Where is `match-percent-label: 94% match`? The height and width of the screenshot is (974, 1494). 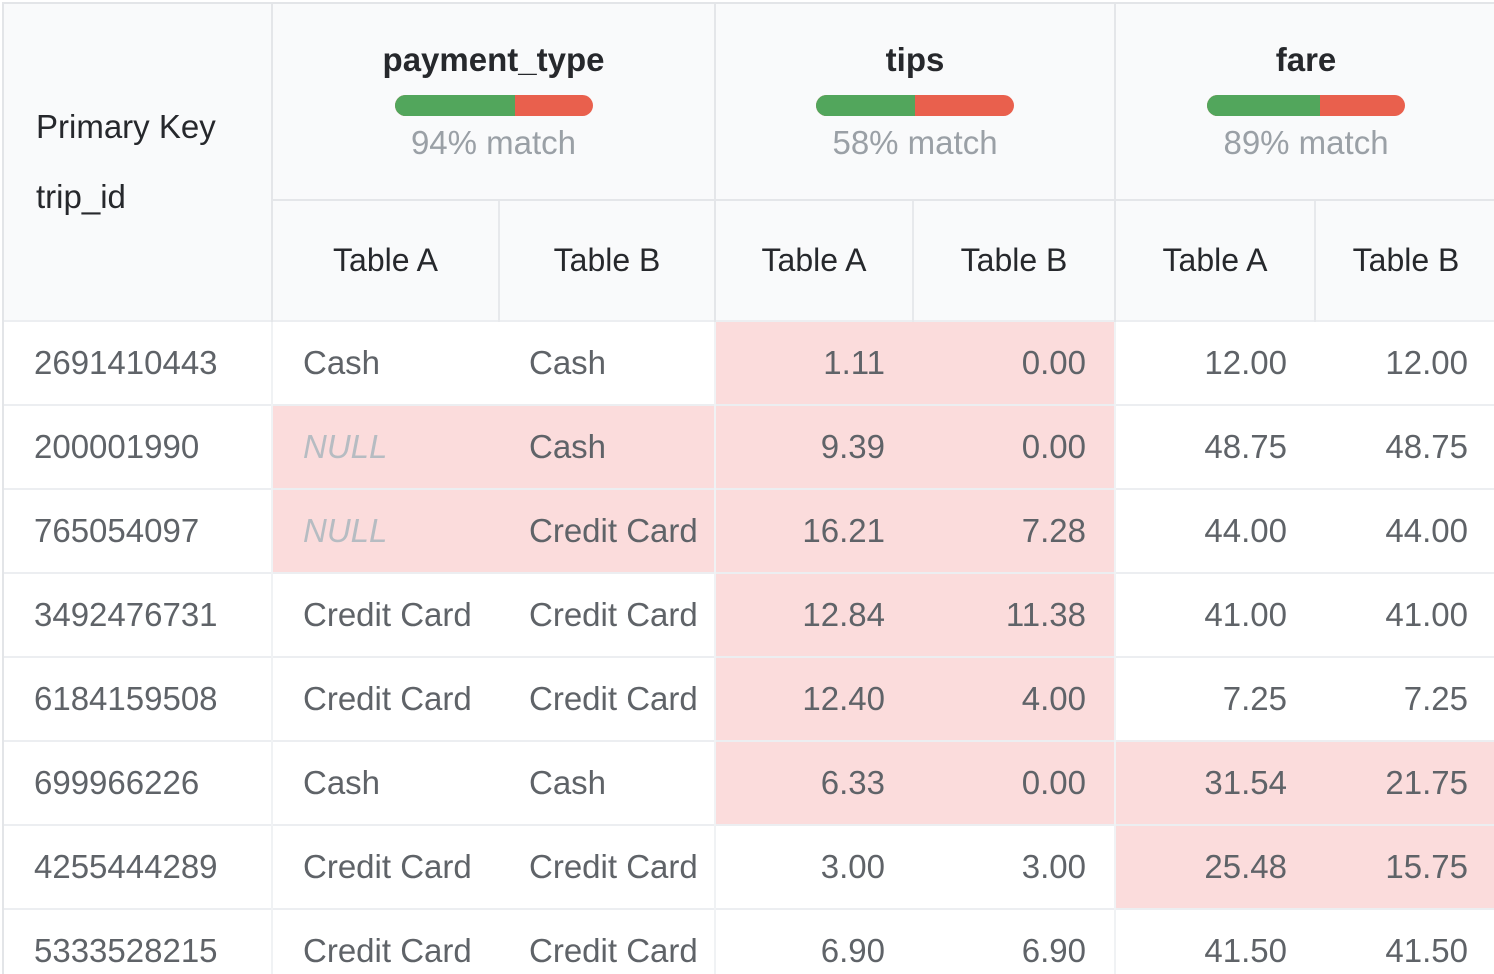 match-percent-label: 94% match is located at coordinates (493, 142).